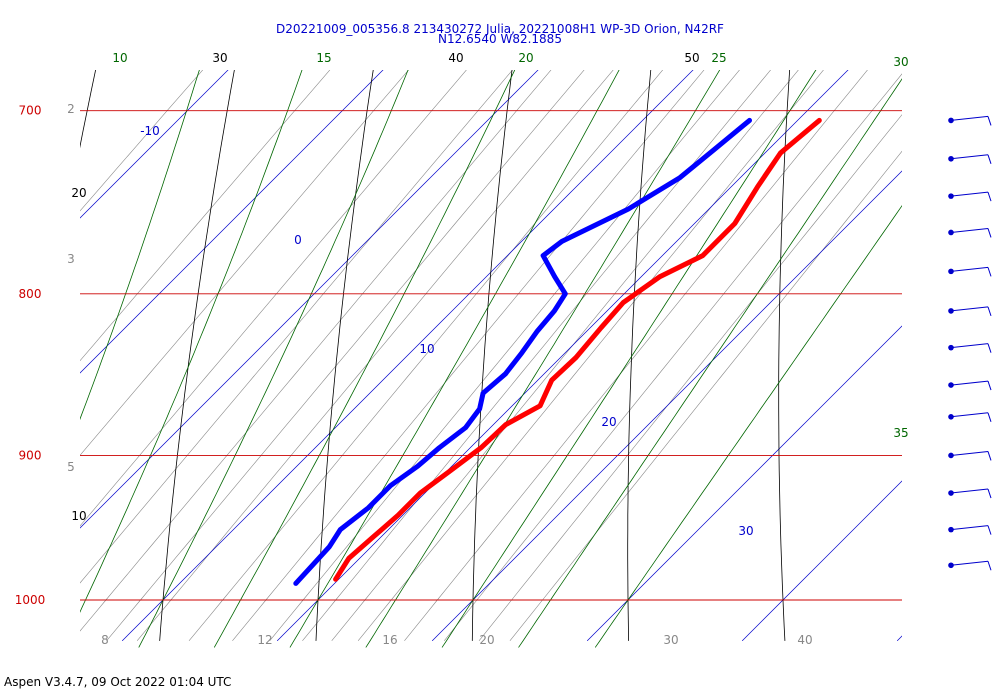 The width and height of the screenshot is (1000, 700). What do you see at coordinates (30, 455) in the screenshot?
I see `pressure-label: 900` at bounding box center [30, 455].